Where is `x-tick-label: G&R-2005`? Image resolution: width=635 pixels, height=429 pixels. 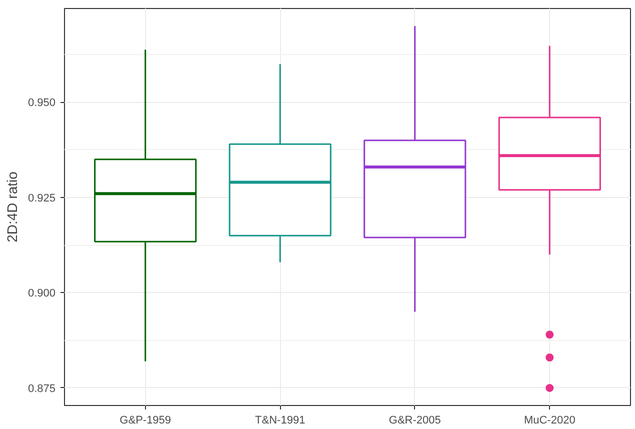
x-tick-label: G&R-2005 is located at coordinates (414, 420).